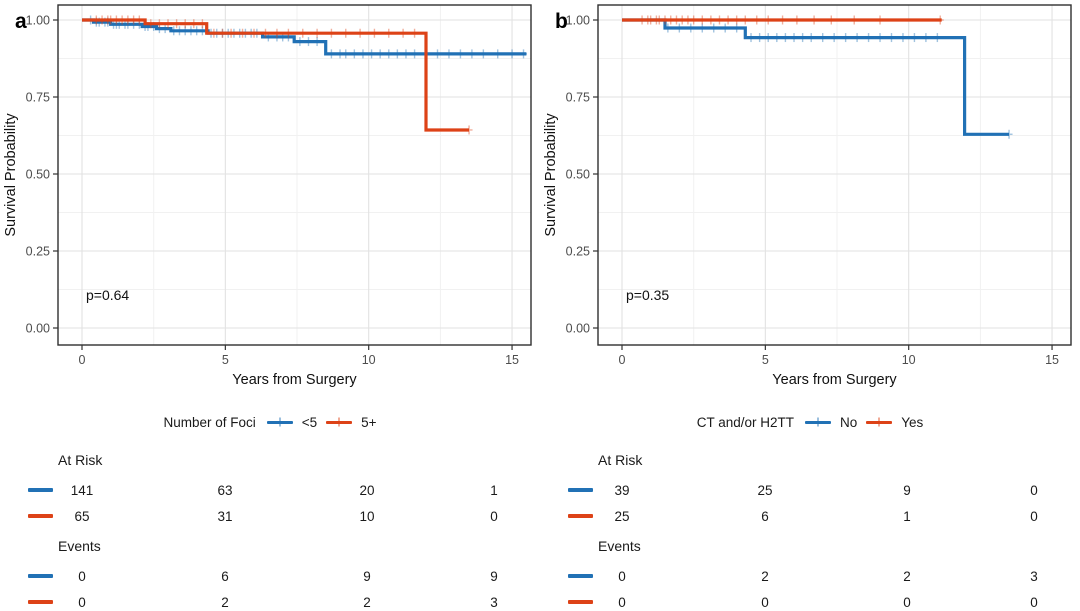 The width and height of the screenshot is (1080, 611). I want to click on legend-label: Yes, so click(912, 422).